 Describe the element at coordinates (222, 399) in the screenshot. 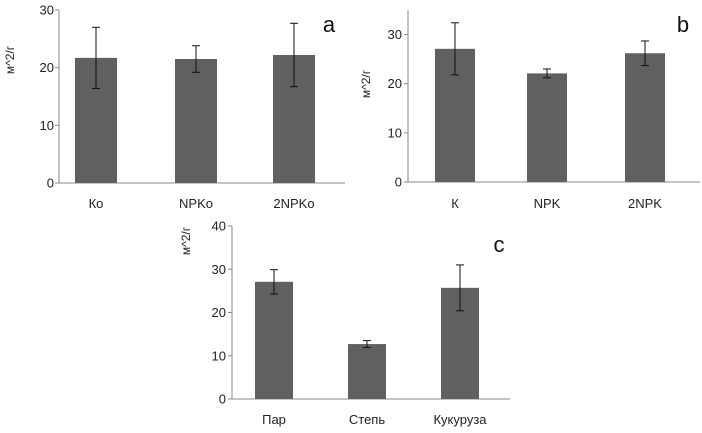

I see `y-tick-label-c-0: 0` at that location.